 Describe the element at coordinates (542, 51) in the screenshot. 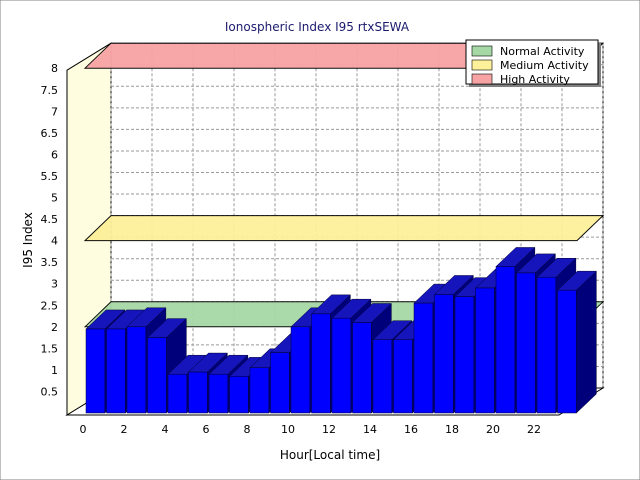

I see `legend-label: Normal Activity` at that location.